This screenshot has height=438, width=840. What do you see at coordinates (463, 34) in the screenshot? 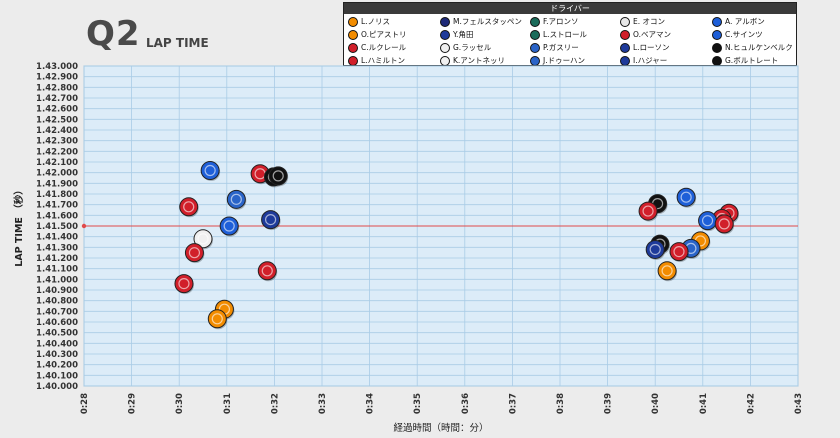
I see `legend-label: Y.角田` at bounding box center [463, 34].